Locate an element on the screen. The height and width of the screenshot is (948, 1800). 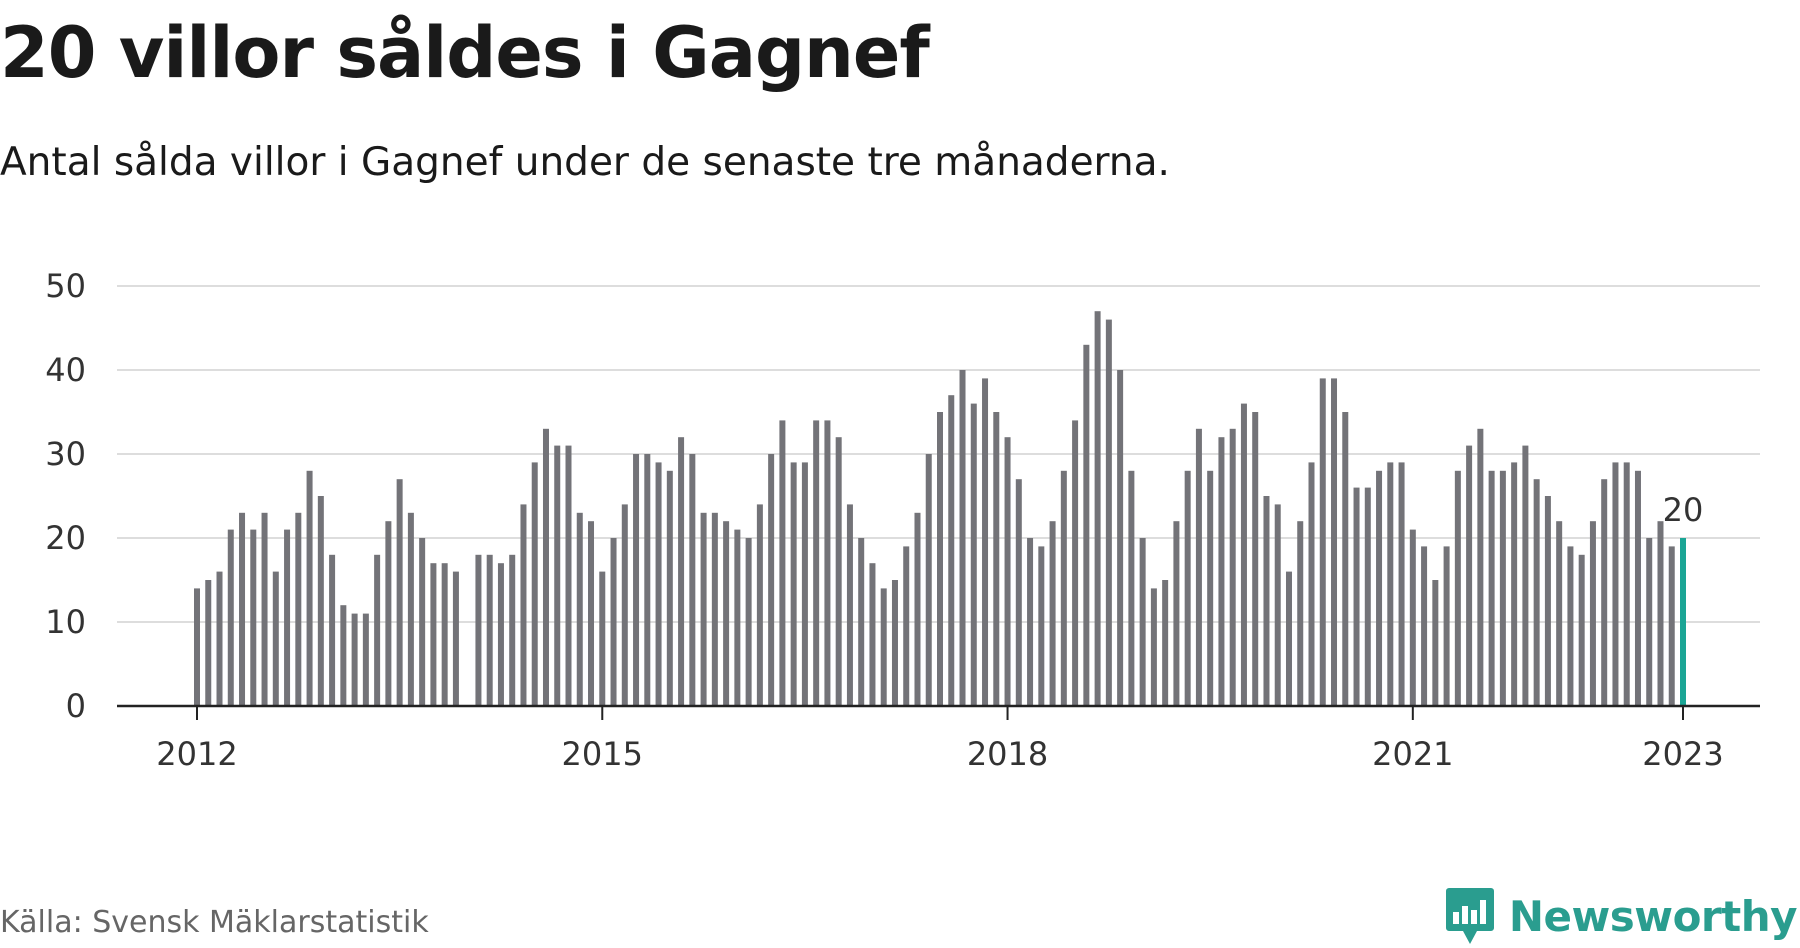
y-tick-label: 0 is located at coordinates (76, 706).